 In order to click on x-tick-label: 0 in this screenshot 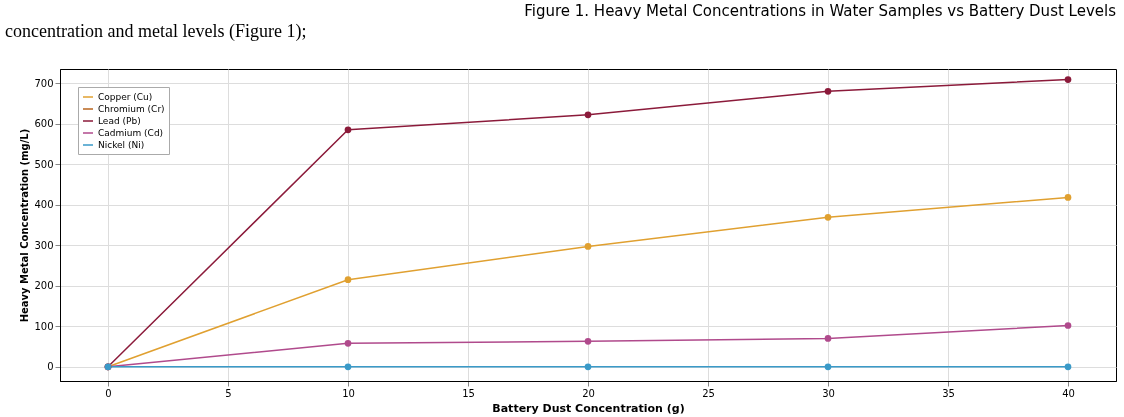, I will do `click(108, 393)`.